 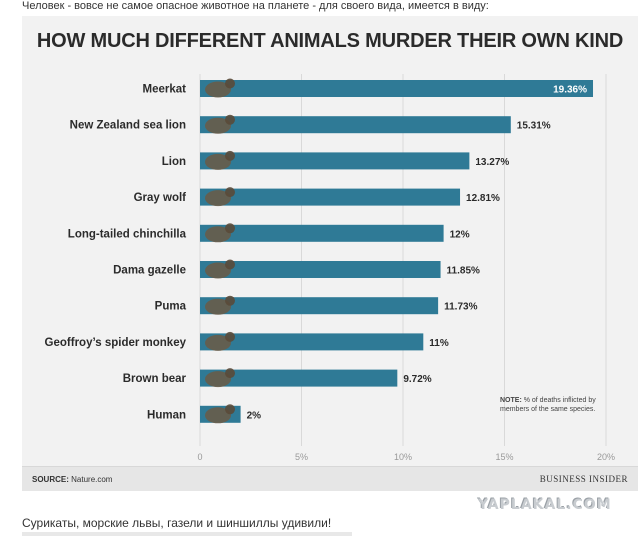 What do you see at coordinates (128, 126) in the screenshot?
I see `category-label: New Zealand sea lion` at bounding box center [128, 126].